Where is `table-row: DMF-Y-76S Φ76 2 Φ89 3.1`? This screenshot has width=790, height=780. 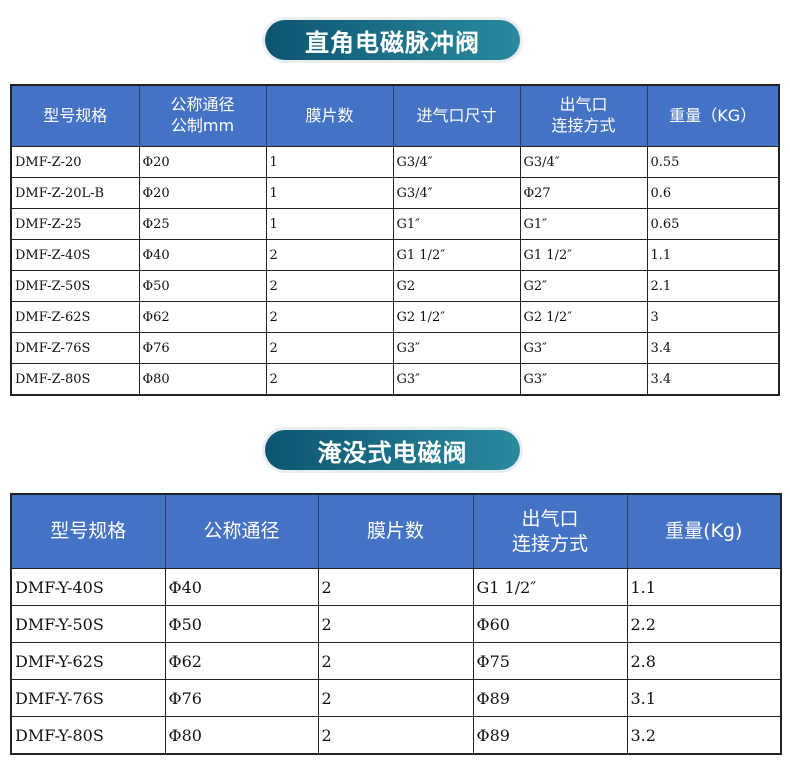
table-row: DMF-Y-76S Φ76 2 Φ89 3.1 is located at coordinates (396, 698).